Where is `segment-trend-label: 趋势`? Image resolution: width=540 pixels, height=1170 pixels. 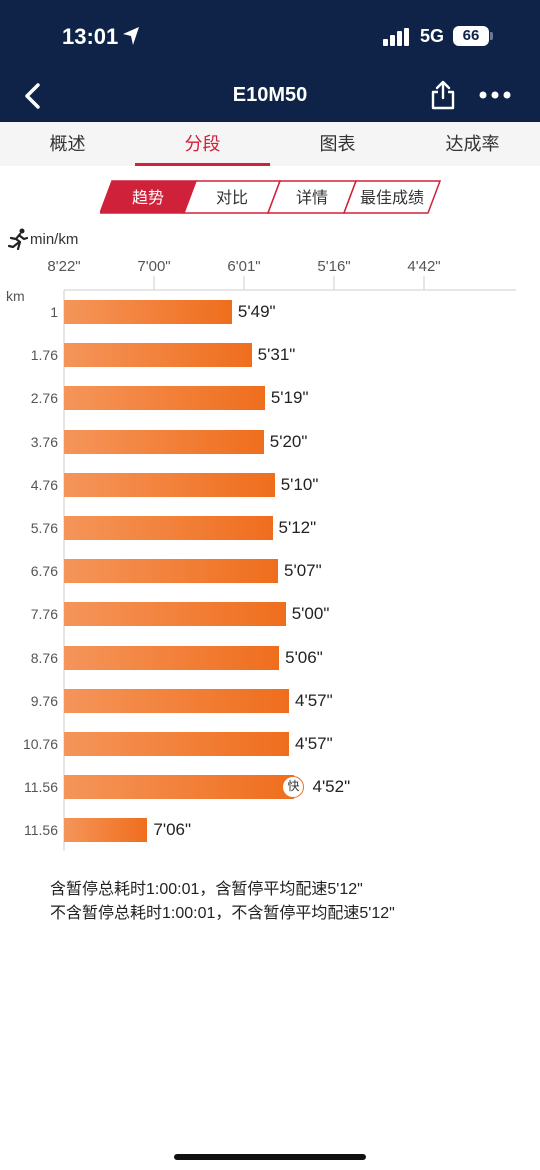 segment-trend-label: 趋势 is located at coordinates (148, 197).